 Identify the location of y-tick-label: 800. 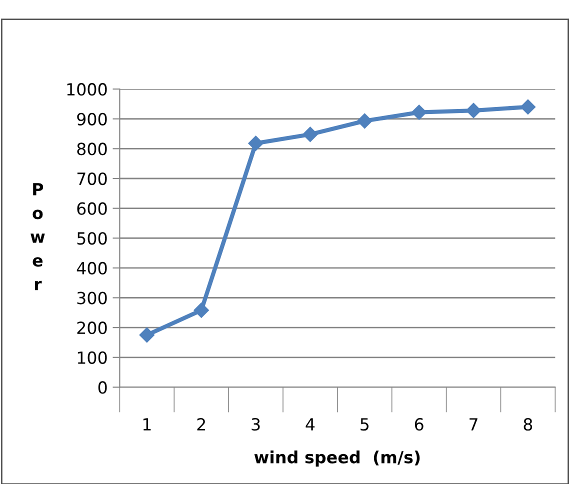
(92, 149).